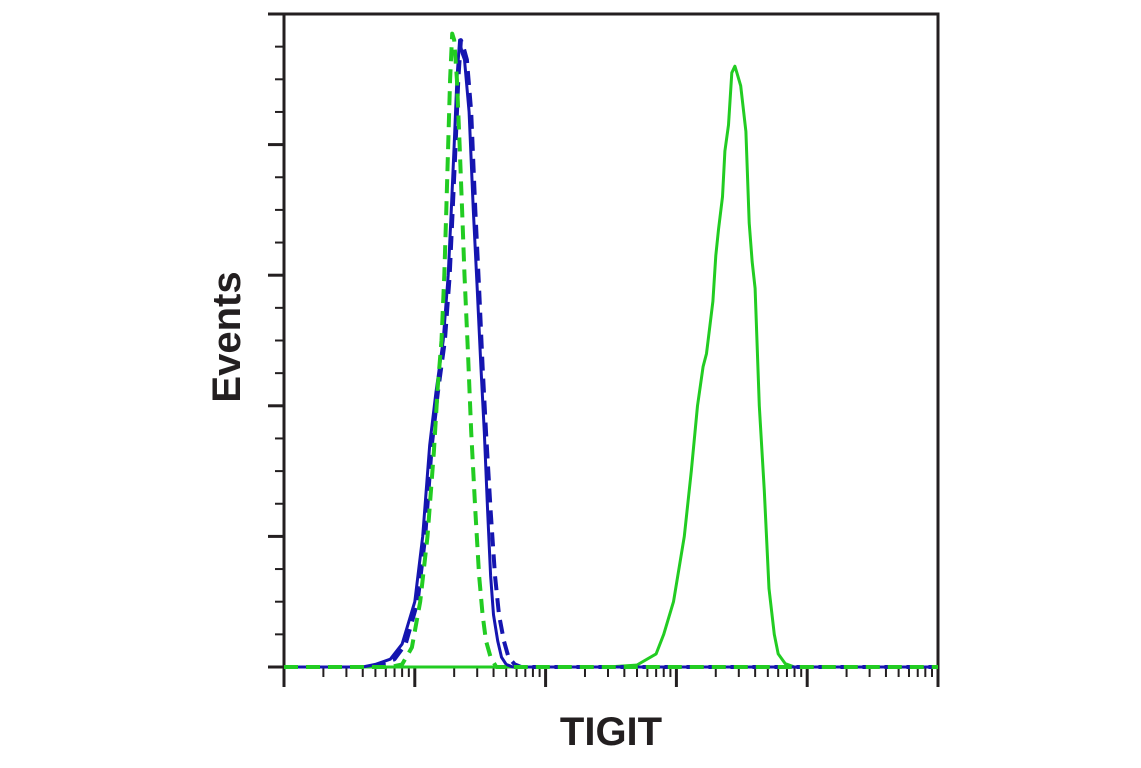  I want to click on x-axis-label: TIGIT, so click(611, 732).